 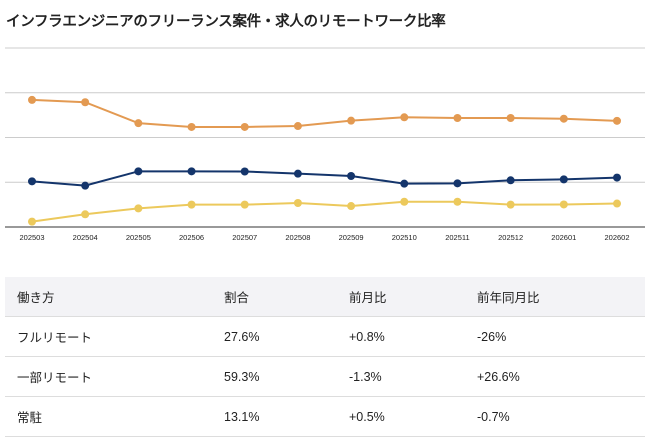 What do you see at coordinates (401, 336) in the screenshot?
I see `cell-mom: +0.8%` at bounding box center [401, 336].